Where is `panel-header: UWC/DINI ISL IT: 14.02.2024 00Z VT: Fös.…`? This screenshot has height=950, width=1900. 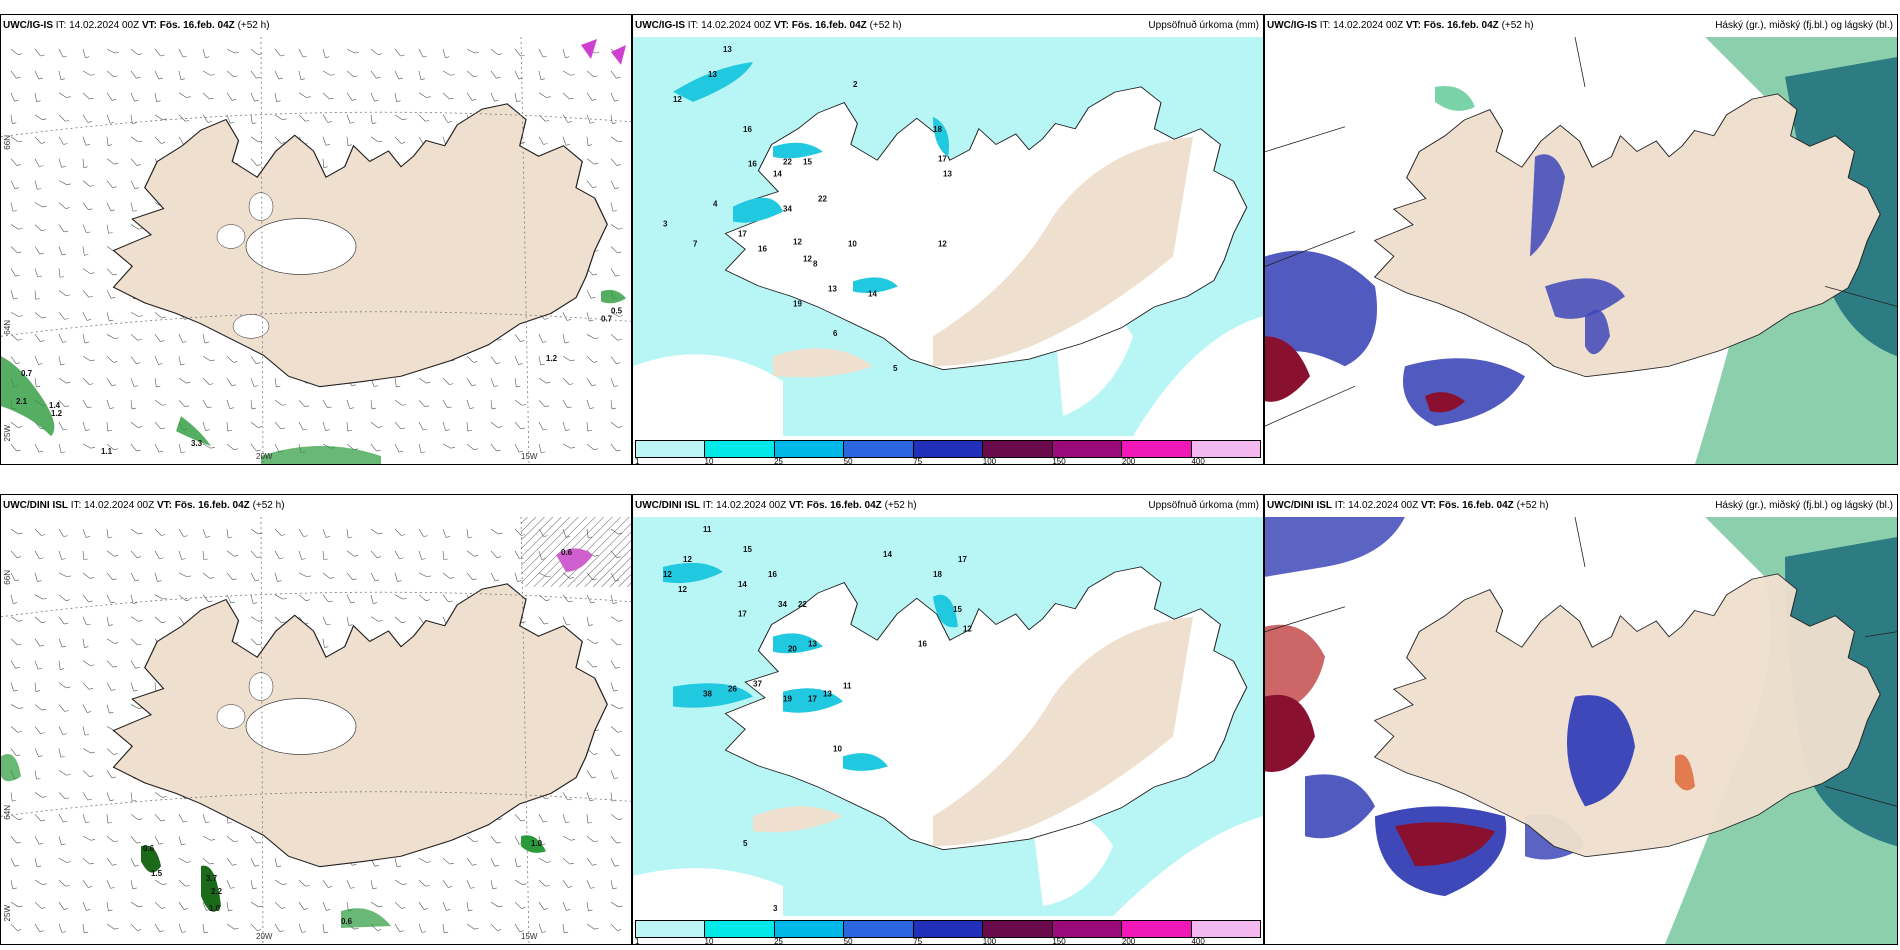 panel-header: UWC/DINI ISL IT: 14.02.2024 00Z VT: Fös.… is located at coordinates (1581, 506).